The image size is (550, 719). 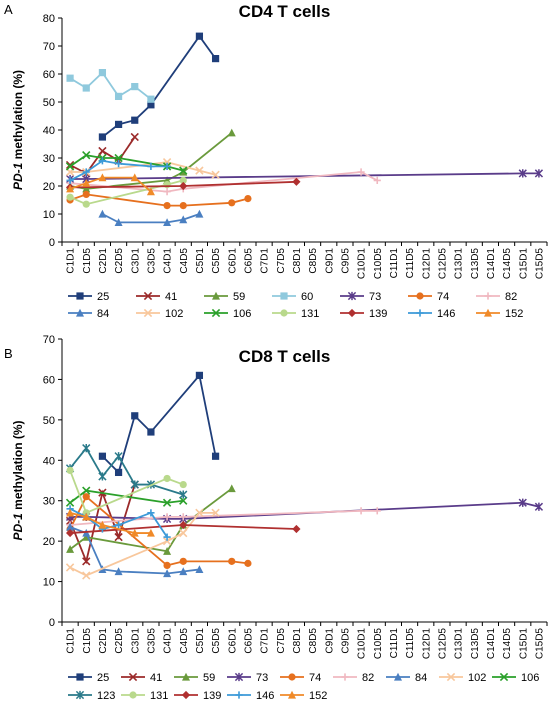 What do you see at coordinates (285, 11) in the screenshot?
I see `chart-title: CD4 T cells` at bounding box center [285, 11].